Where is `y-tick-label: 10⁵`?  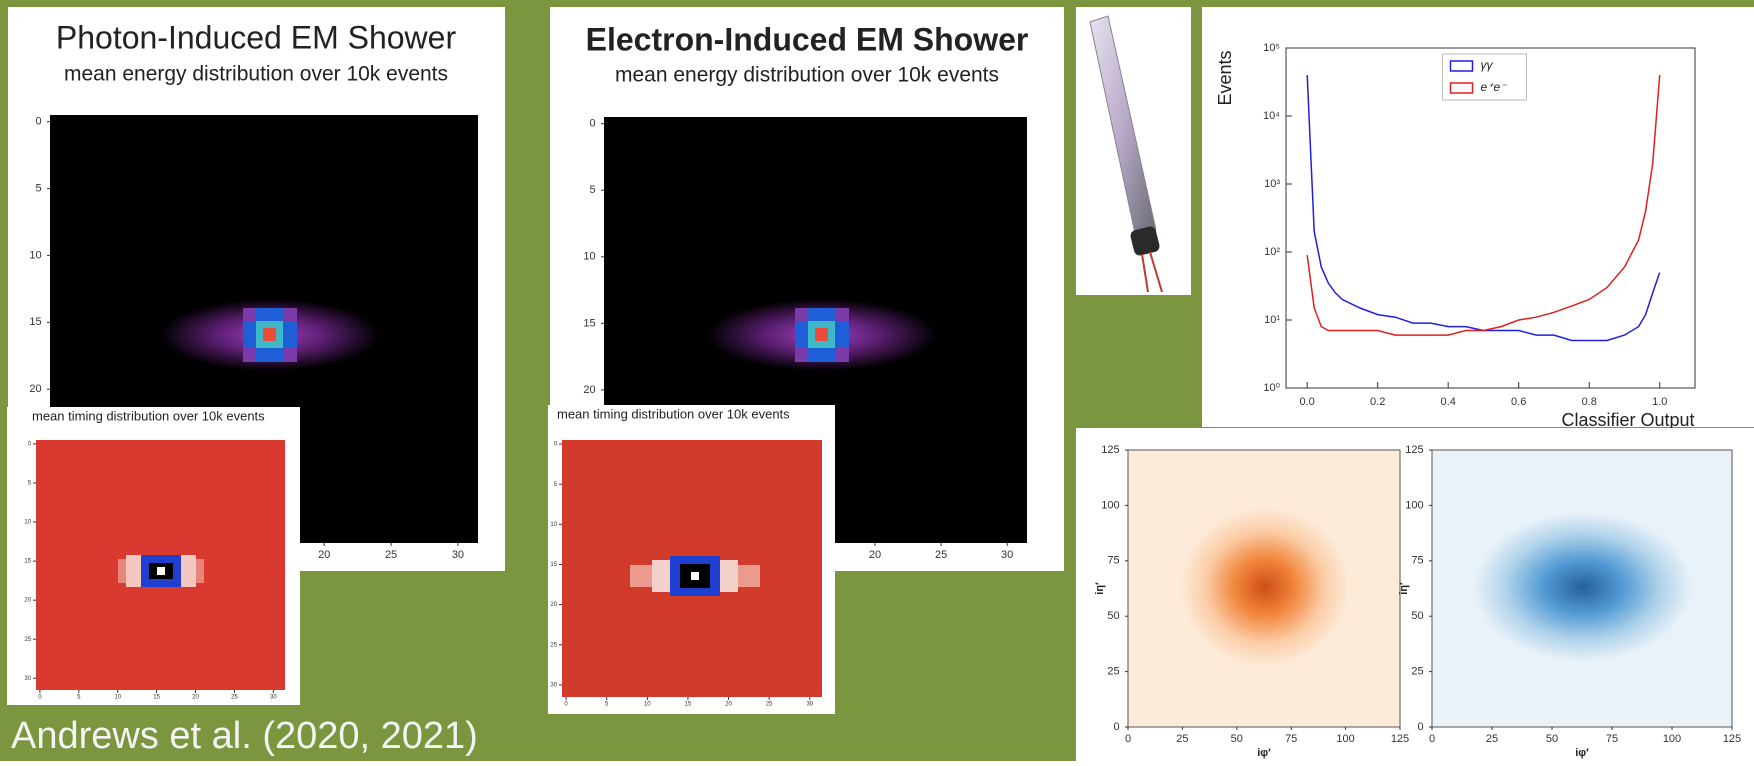
y-tick-label: 10⁵ is located at coordinates (1271, 48).